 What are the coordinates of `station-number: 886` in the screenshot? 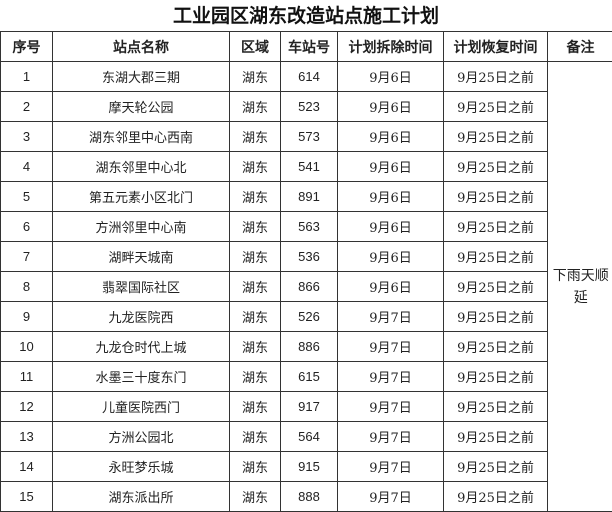 It's located at (309, 347).